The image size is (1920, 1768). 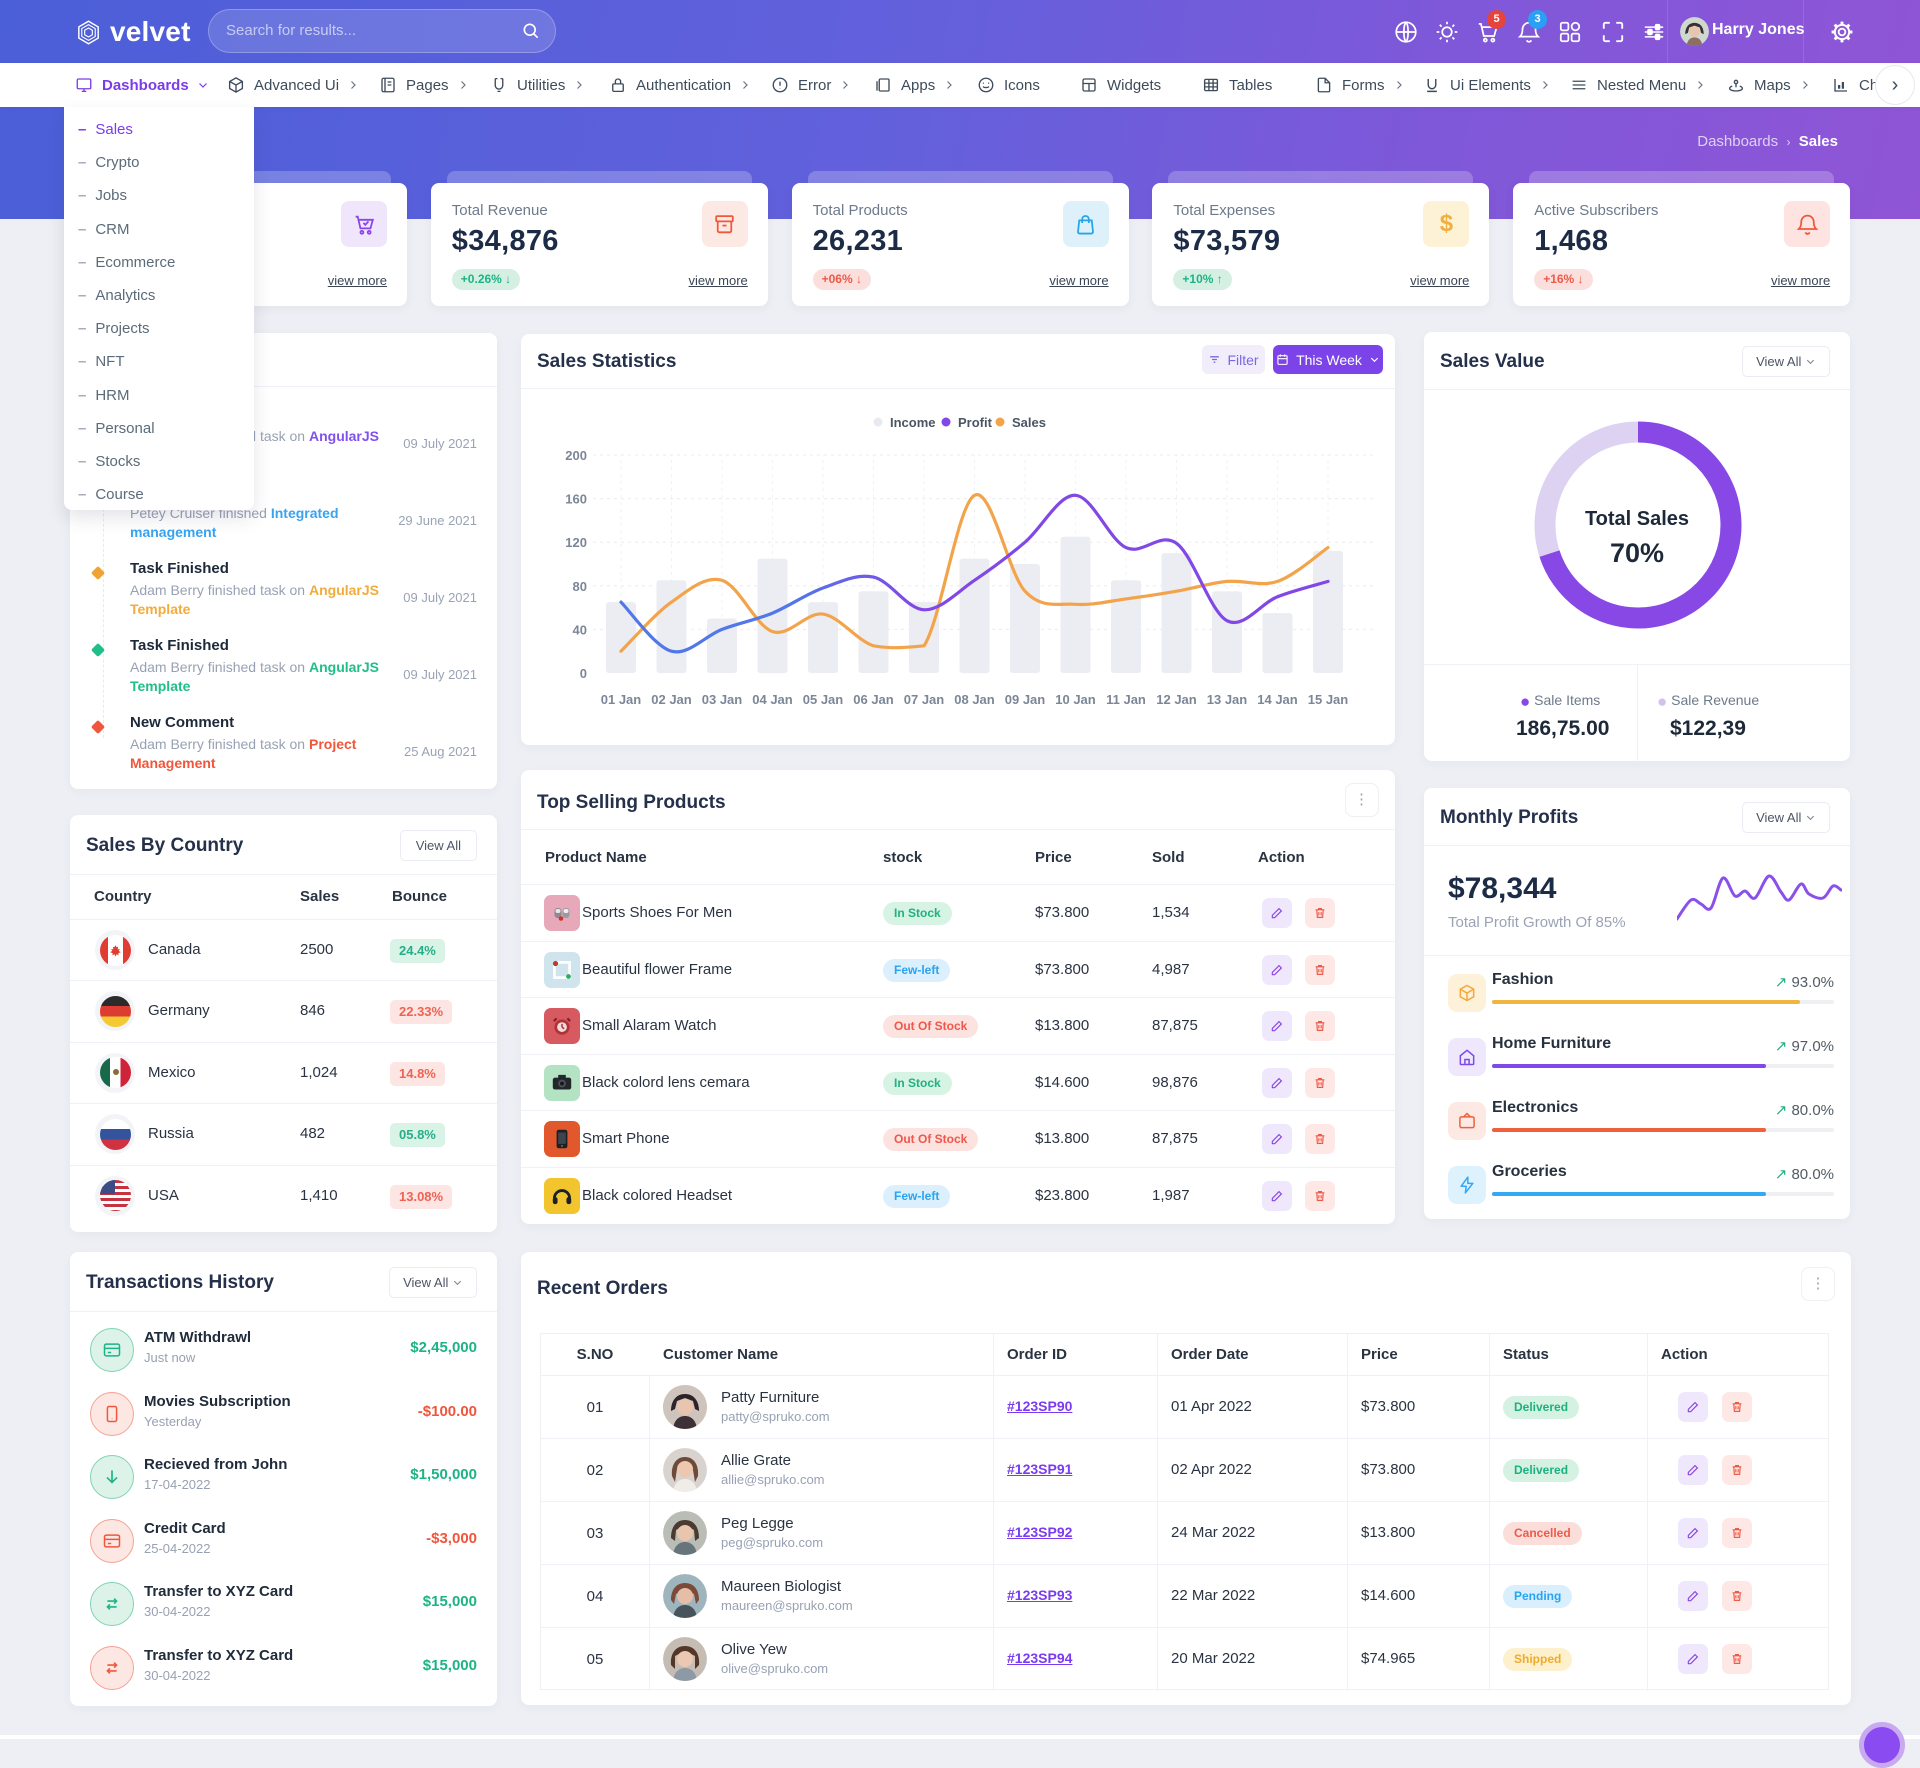 What do you see at coordinates (576, 455) in the screenshot?
I see `svg-text: 200` at bounding box center [576, 455].